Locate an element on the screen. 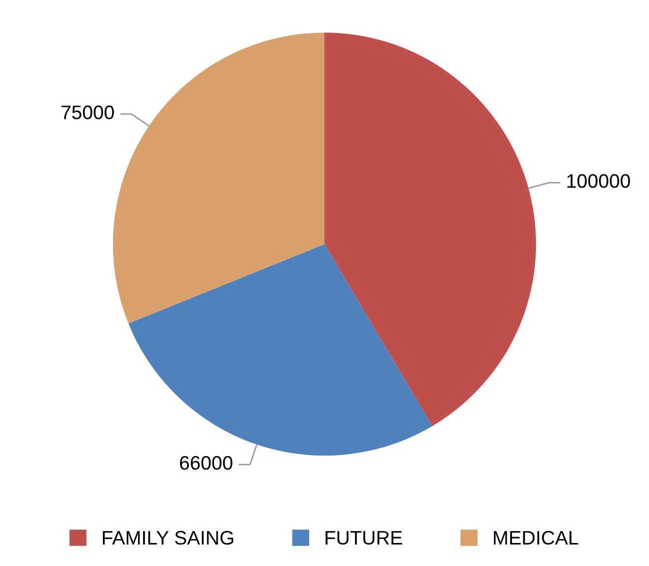 This screenshot has width=649, height=566. data-label: 100000 is located at coordinates (598, 181).